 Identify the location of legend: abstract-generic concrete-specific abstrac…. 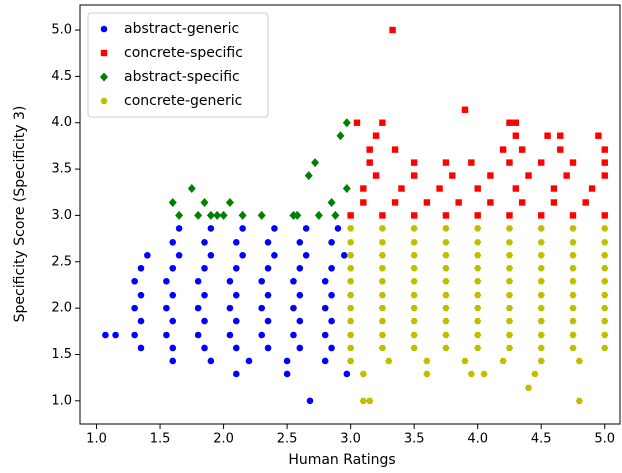
(178, 65).